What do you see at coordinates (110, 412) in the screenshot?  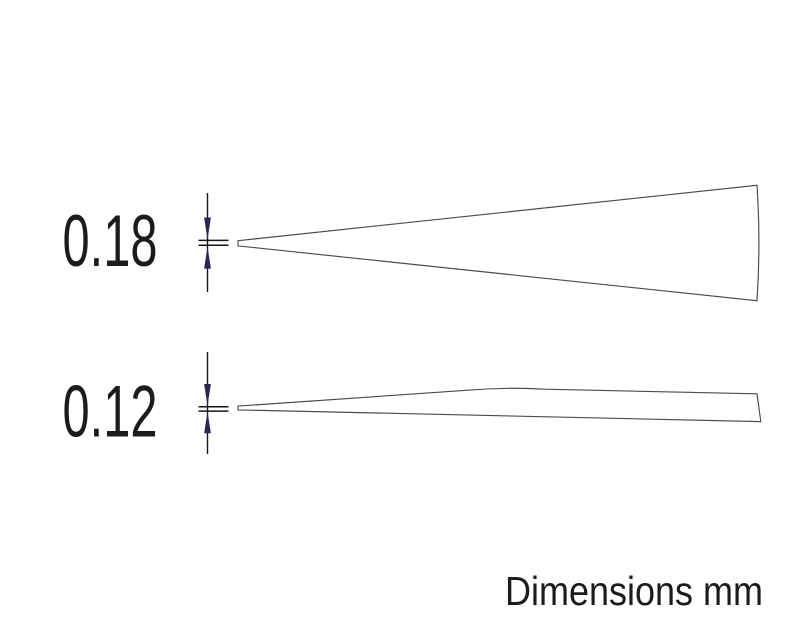 I see `lower-thickness-label: 0.12` at bounding box center [110, 412].